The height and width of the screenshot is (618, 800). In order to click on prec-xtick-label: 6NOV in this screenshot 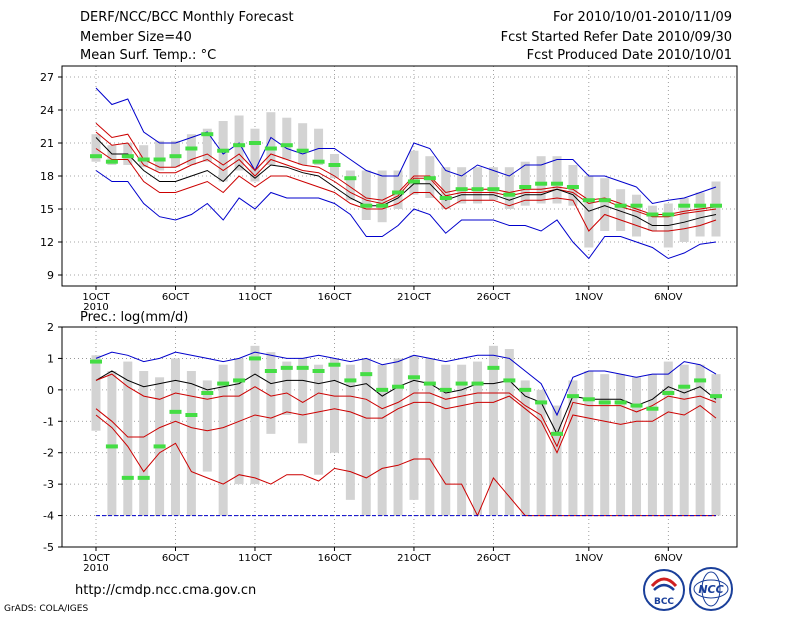, I will do `click(668, 558)`.